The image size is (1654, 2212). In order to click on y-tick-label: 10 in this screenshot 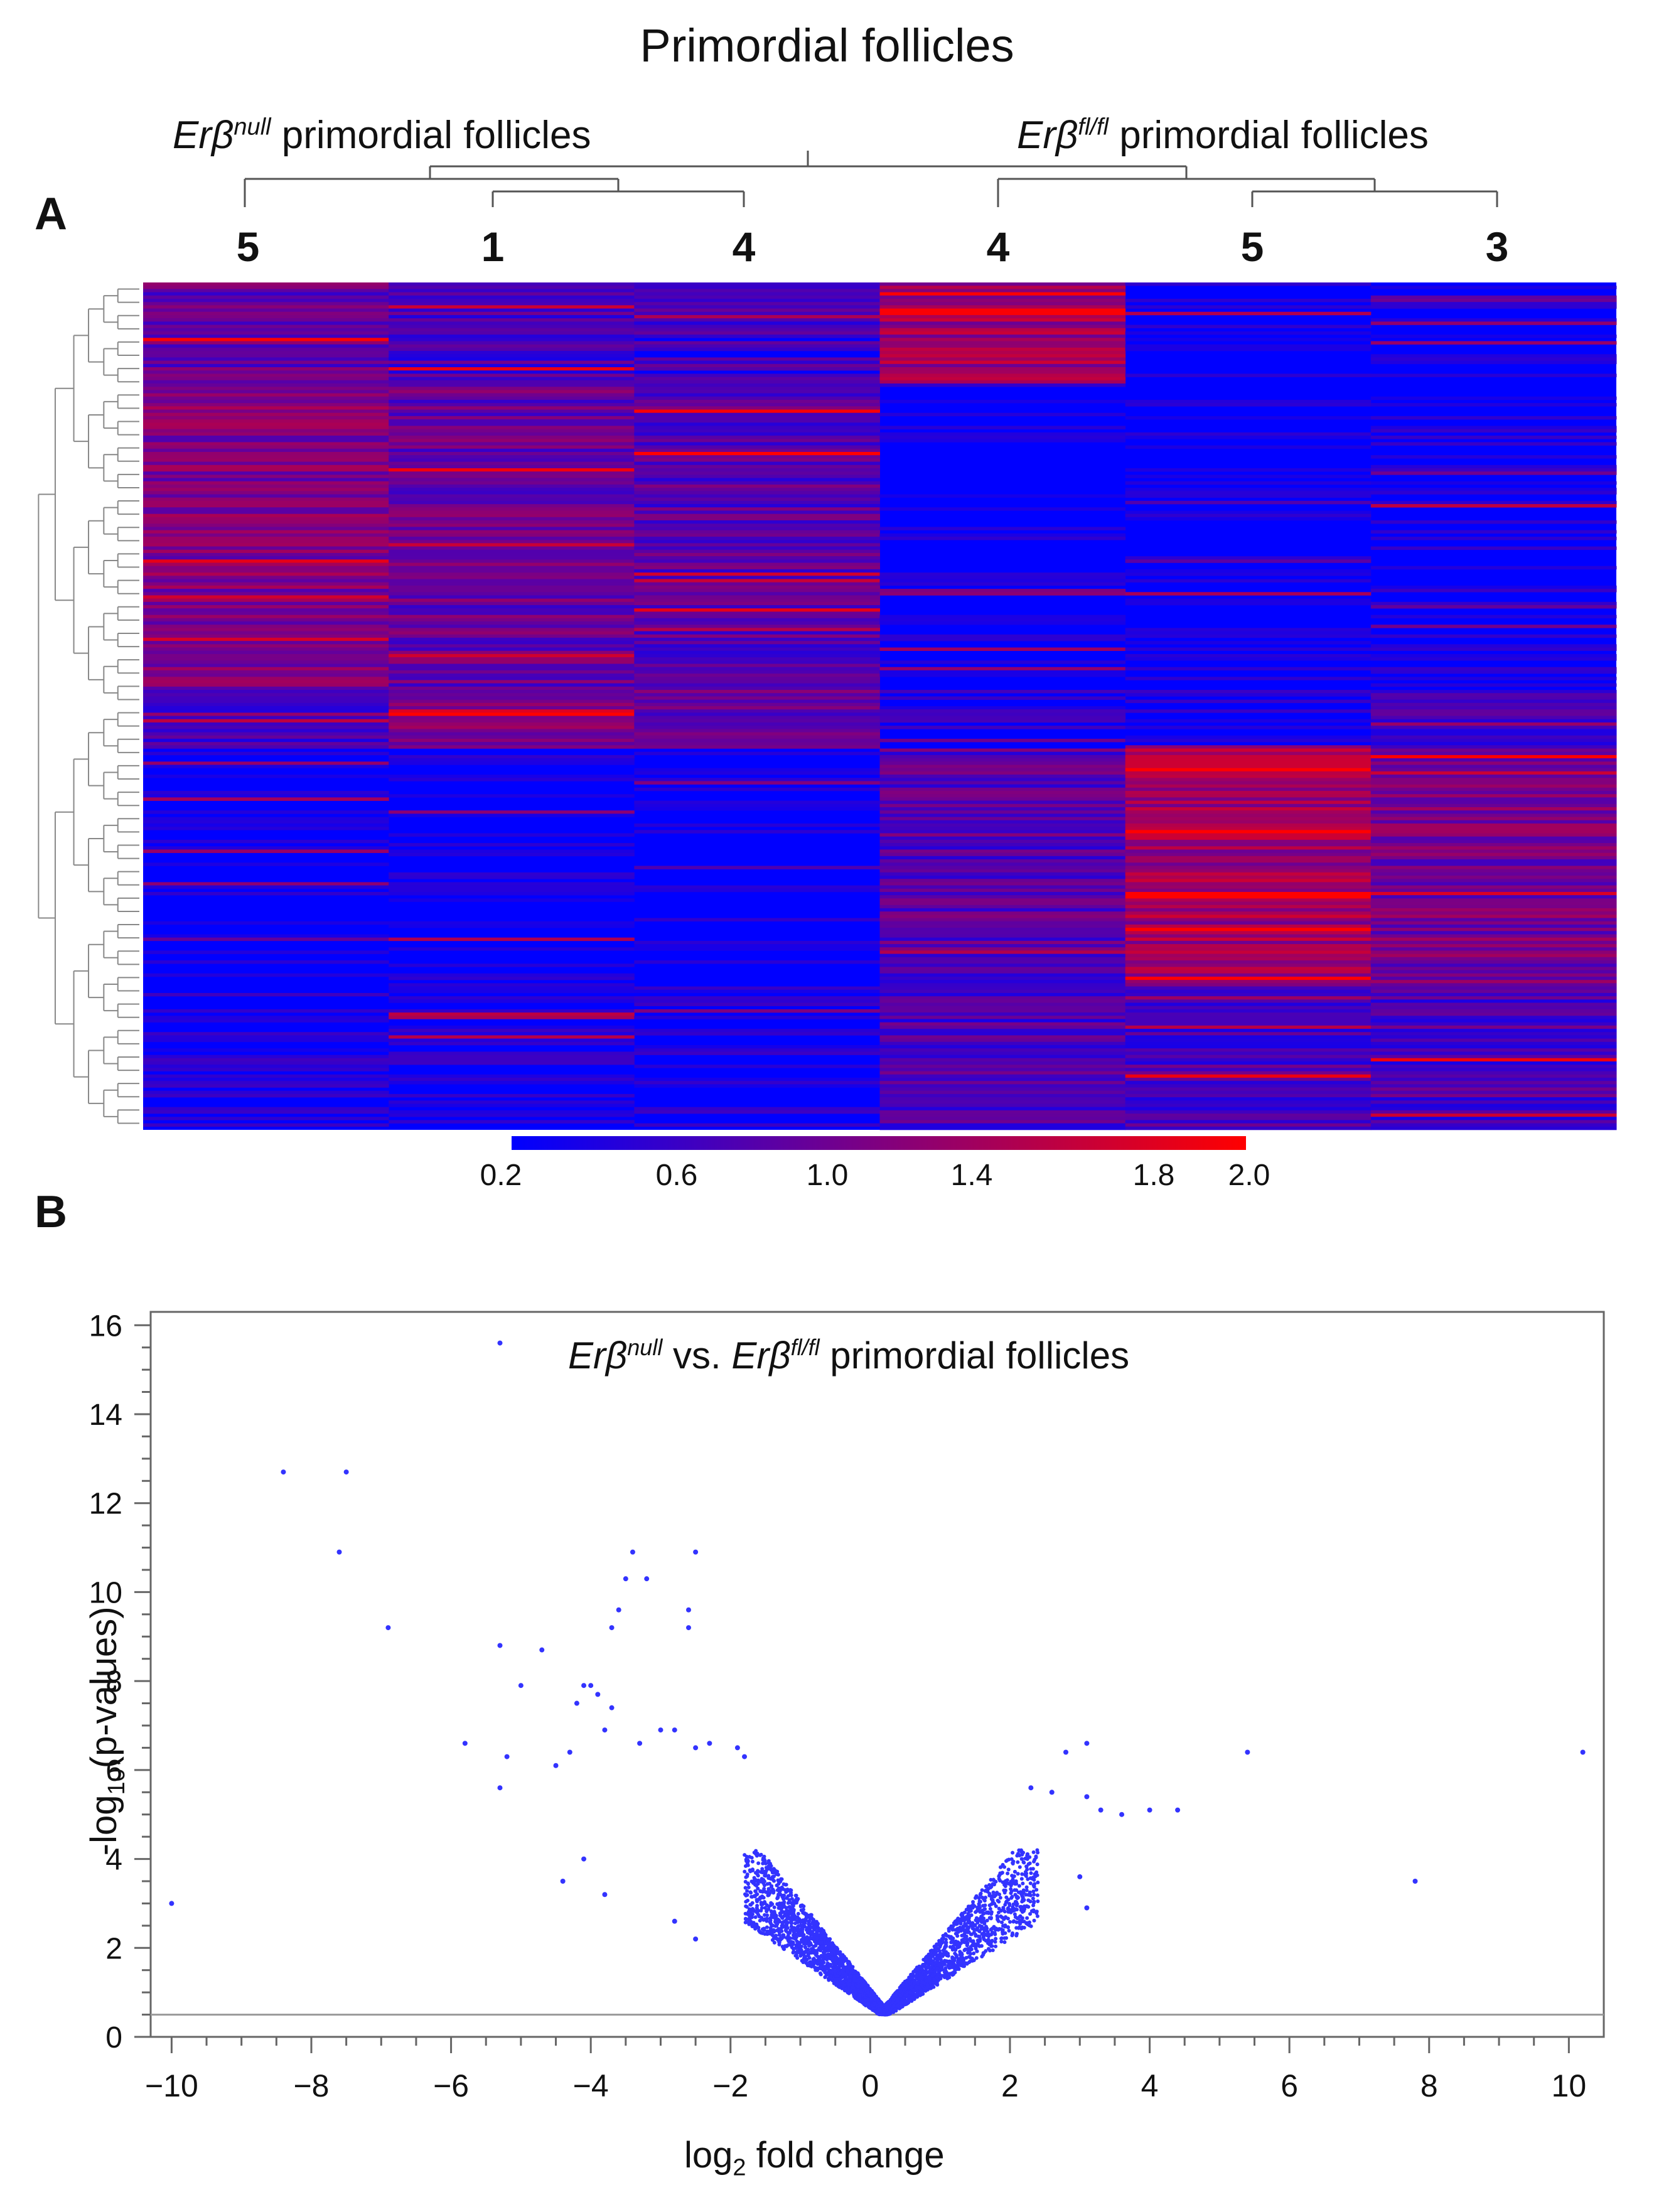, I will do `click(105, 1592)`.